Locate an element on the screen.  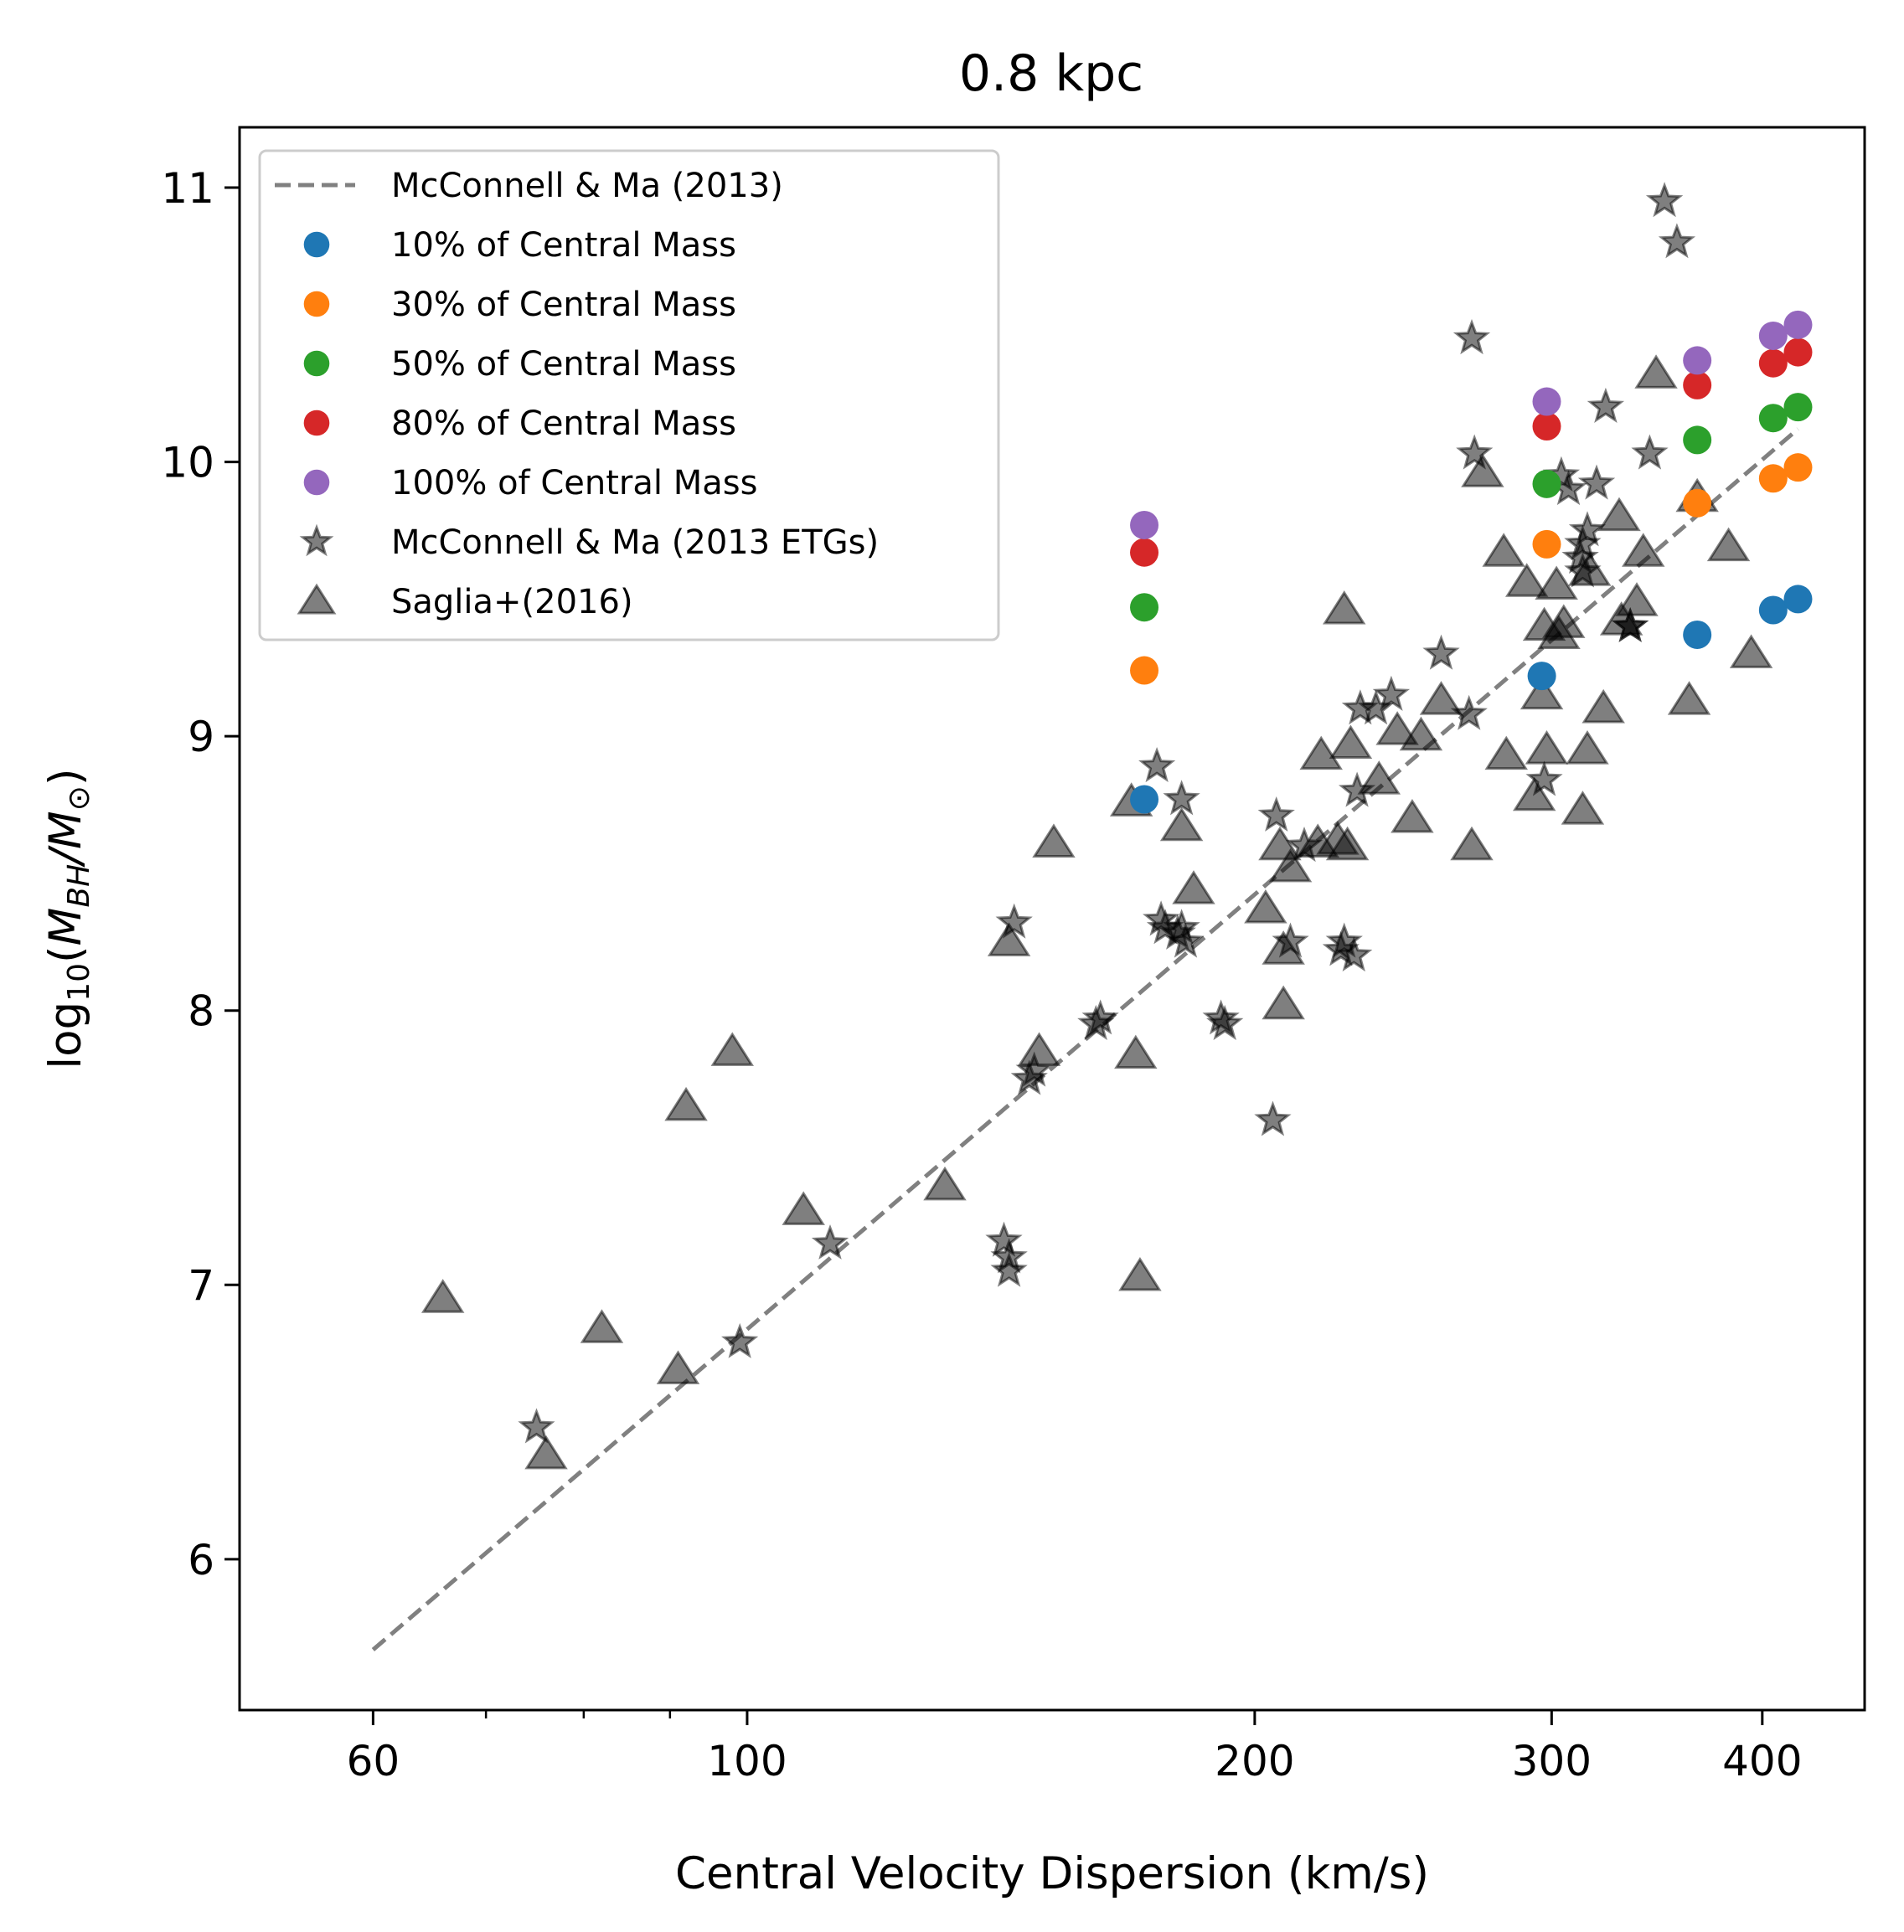
series-50-of-central-mass is located at coordinates (1471, 508).